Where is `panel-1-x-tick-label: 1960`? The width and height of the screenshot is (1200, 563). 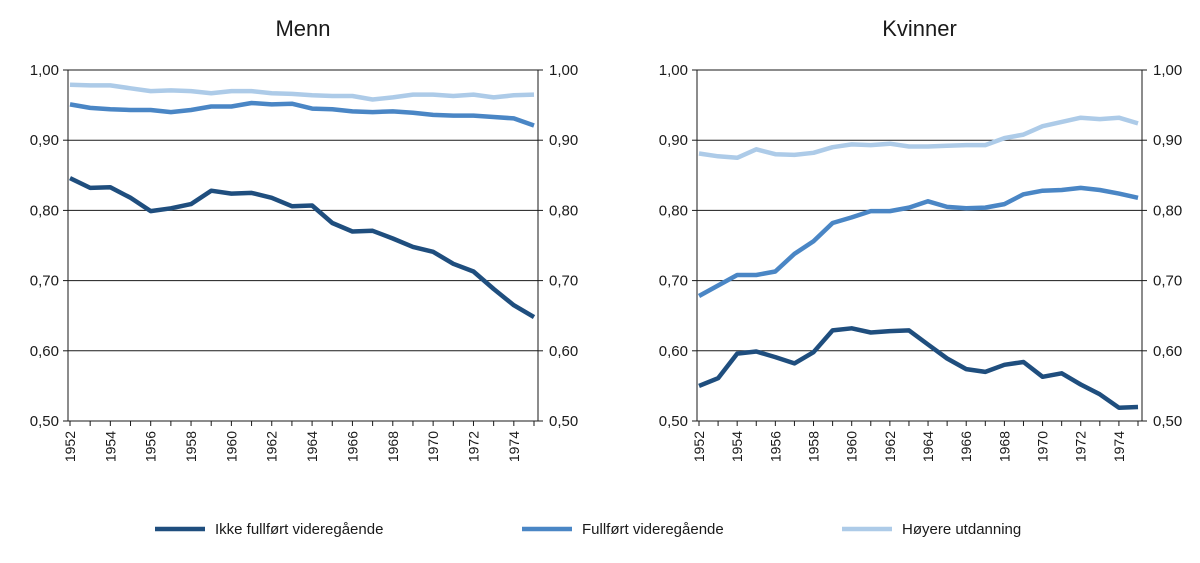
panel-1-x-tick-label: 1960 is located at coordinates (231, 446).